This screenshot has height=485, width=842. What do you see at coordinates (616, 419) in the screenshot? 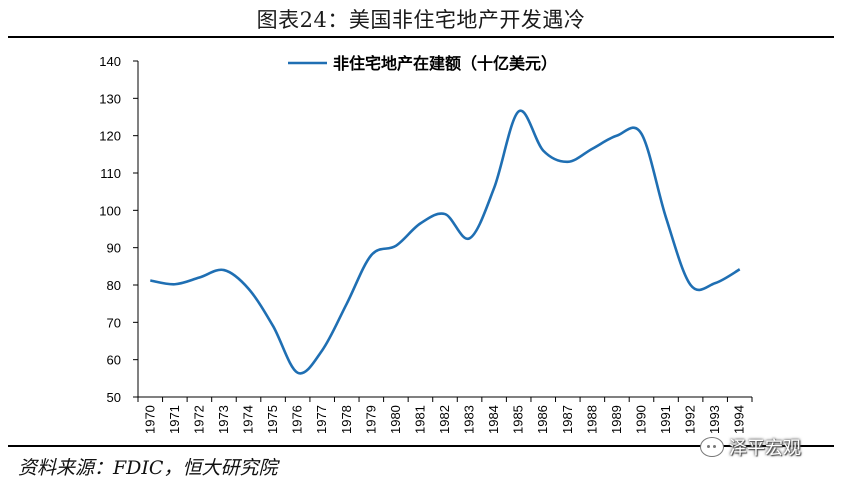
I see `x-tick-label: 1989` at bounding box center [616, 419].